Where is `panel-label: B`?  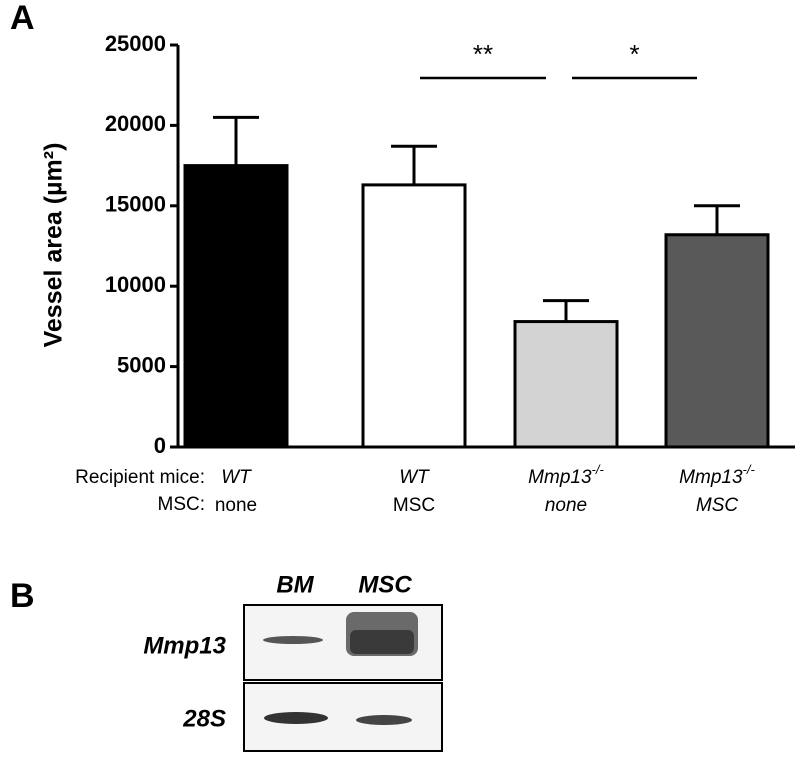
panel-label: B is located at coordinates (22, 596).